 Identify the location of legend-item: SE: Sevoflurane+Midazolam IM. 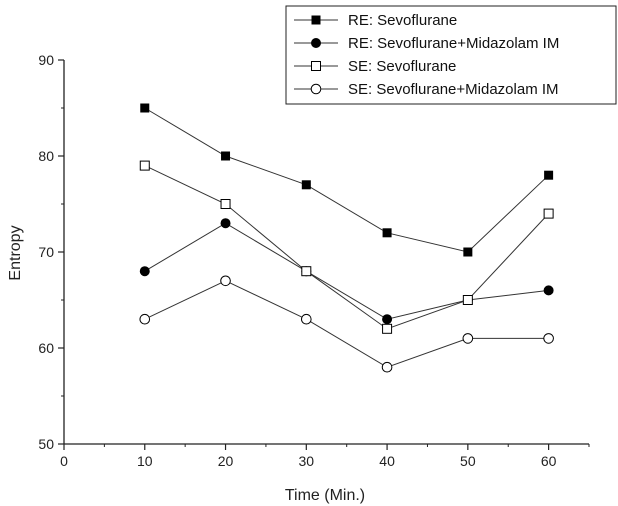
(426, 89).